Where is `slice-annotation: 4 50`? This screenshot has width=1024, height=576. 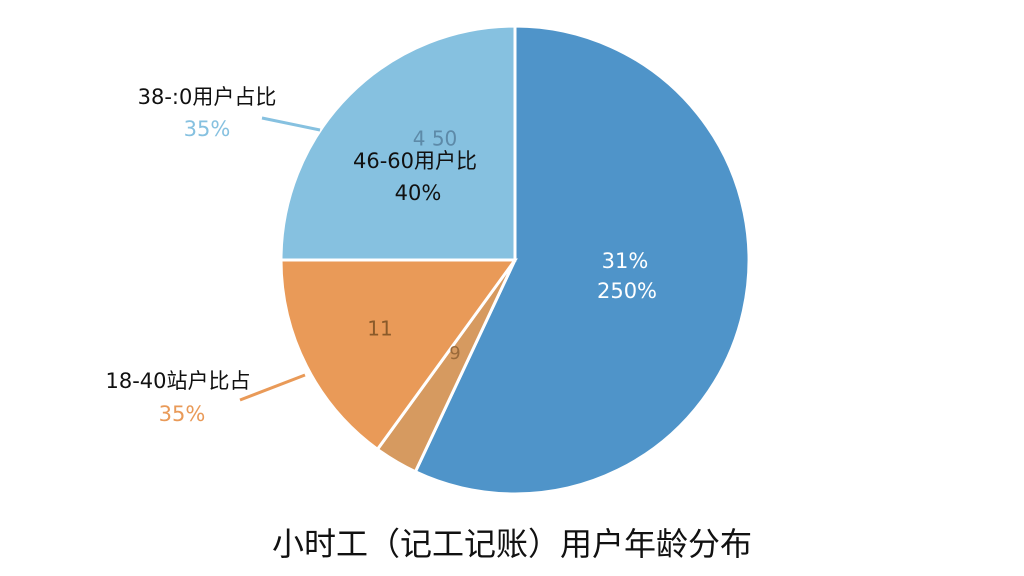 slice-annotation: 4 50 is located at coordinates (435, 139).